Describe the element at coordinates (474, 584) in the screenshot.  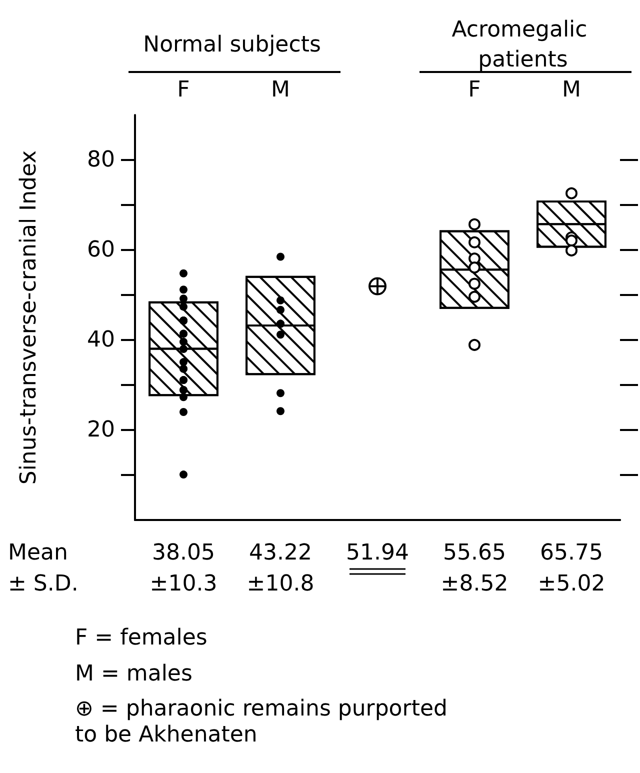
I see `text: ±8.52` at that location.